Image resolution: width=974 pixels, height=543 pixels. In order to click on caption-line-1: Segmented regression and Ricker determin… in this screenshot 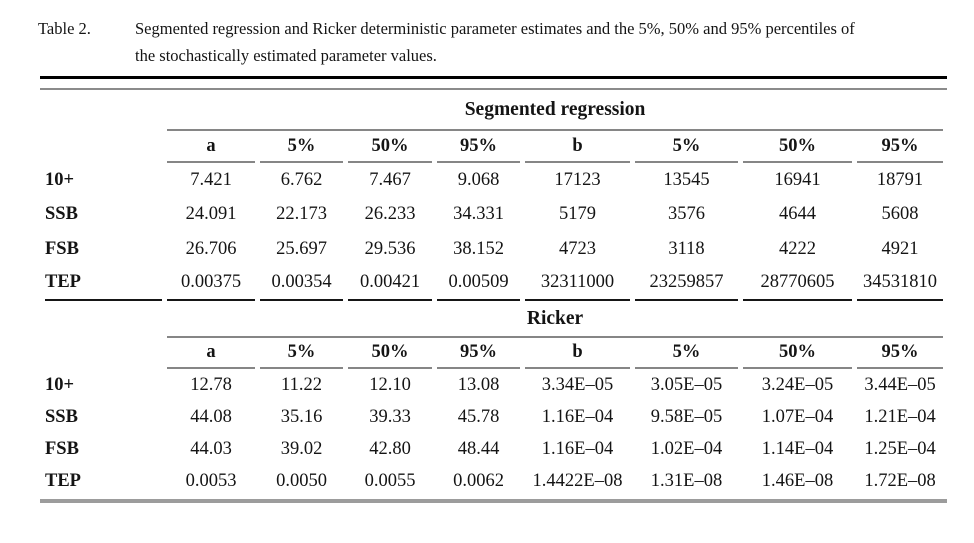, I will do `click(495, 28)`.